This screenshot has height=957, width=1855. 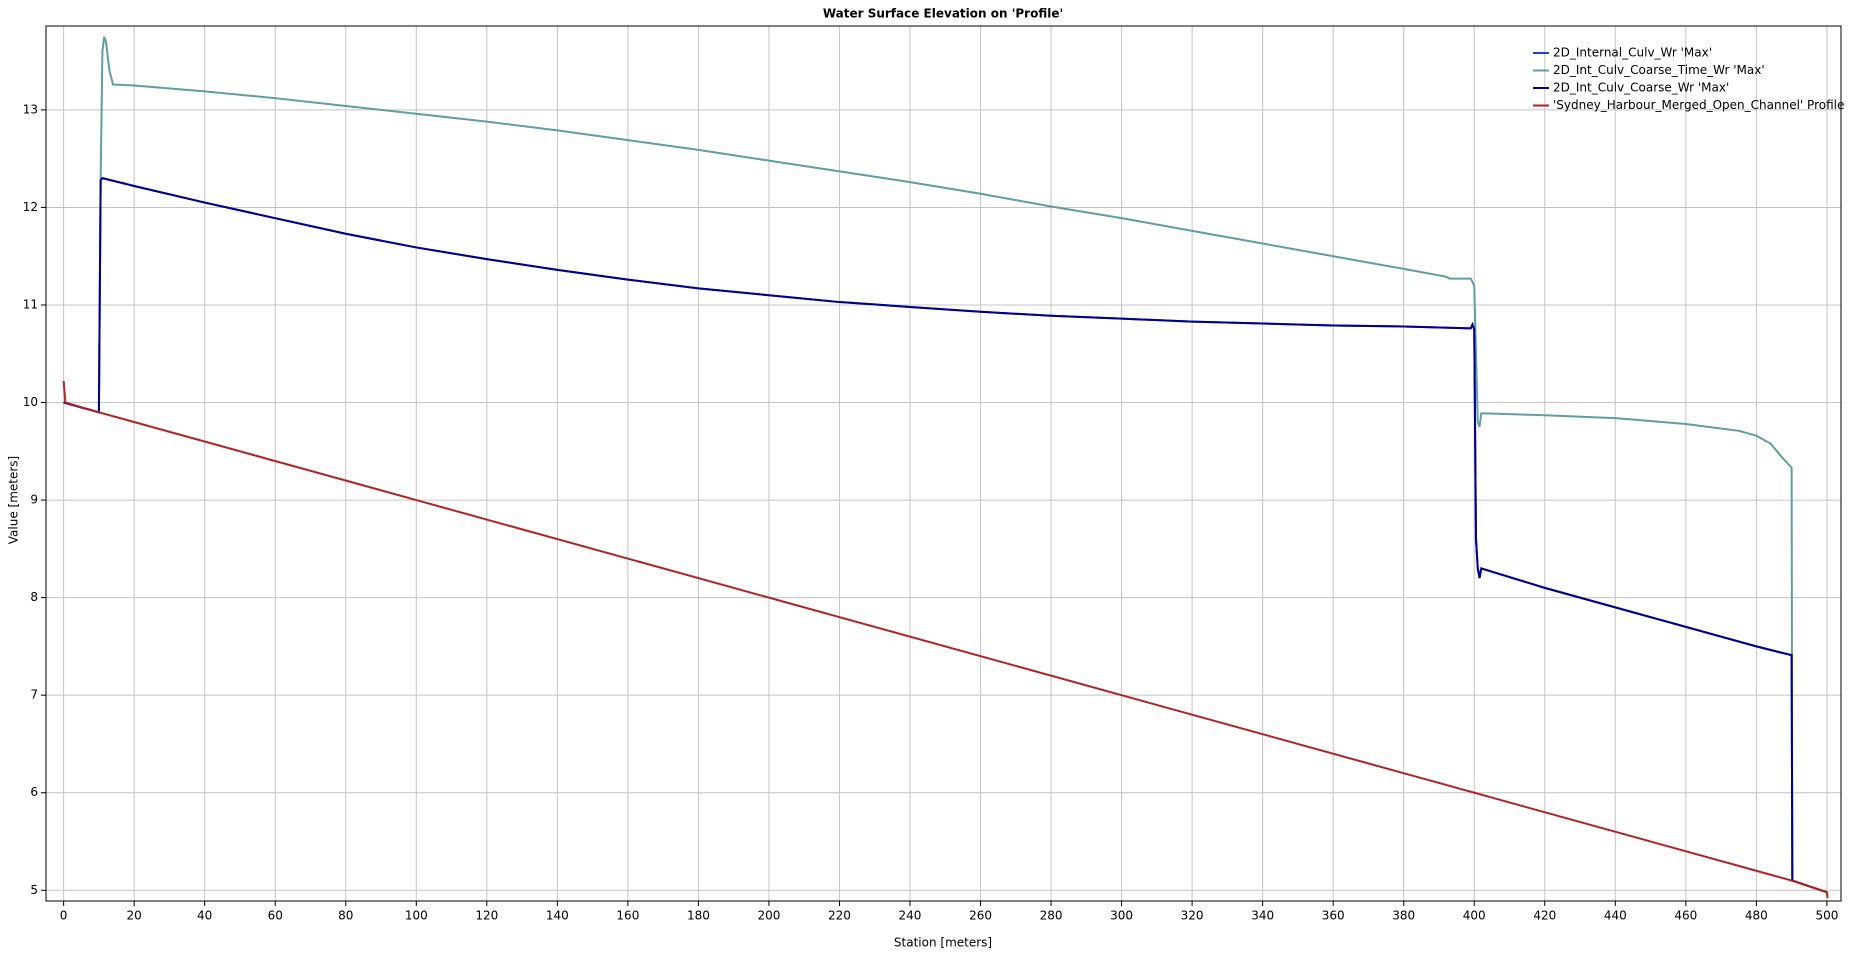 What do you see at coordinates (1641, 88) in the screenshot?
I see `legend-label: 2D_Int_Culv_Coarse_Wr 'Max'` at bounding box center [1641, 88].